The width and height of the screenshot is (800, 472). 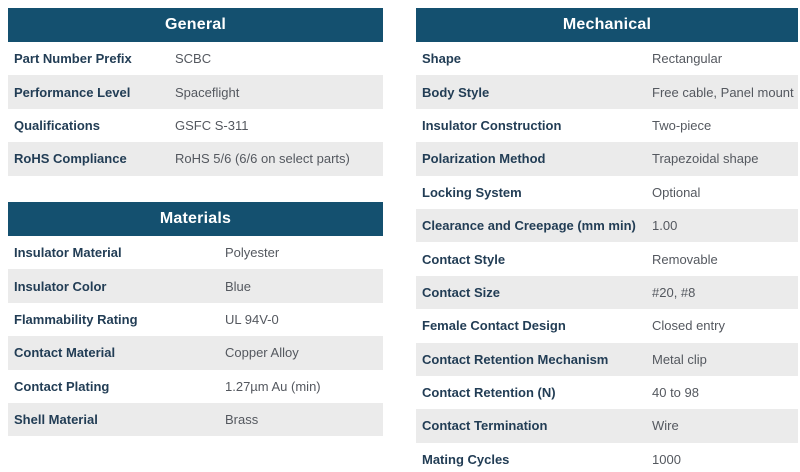 I want to click on spec-value: 1000, so click(x=666, y=459).